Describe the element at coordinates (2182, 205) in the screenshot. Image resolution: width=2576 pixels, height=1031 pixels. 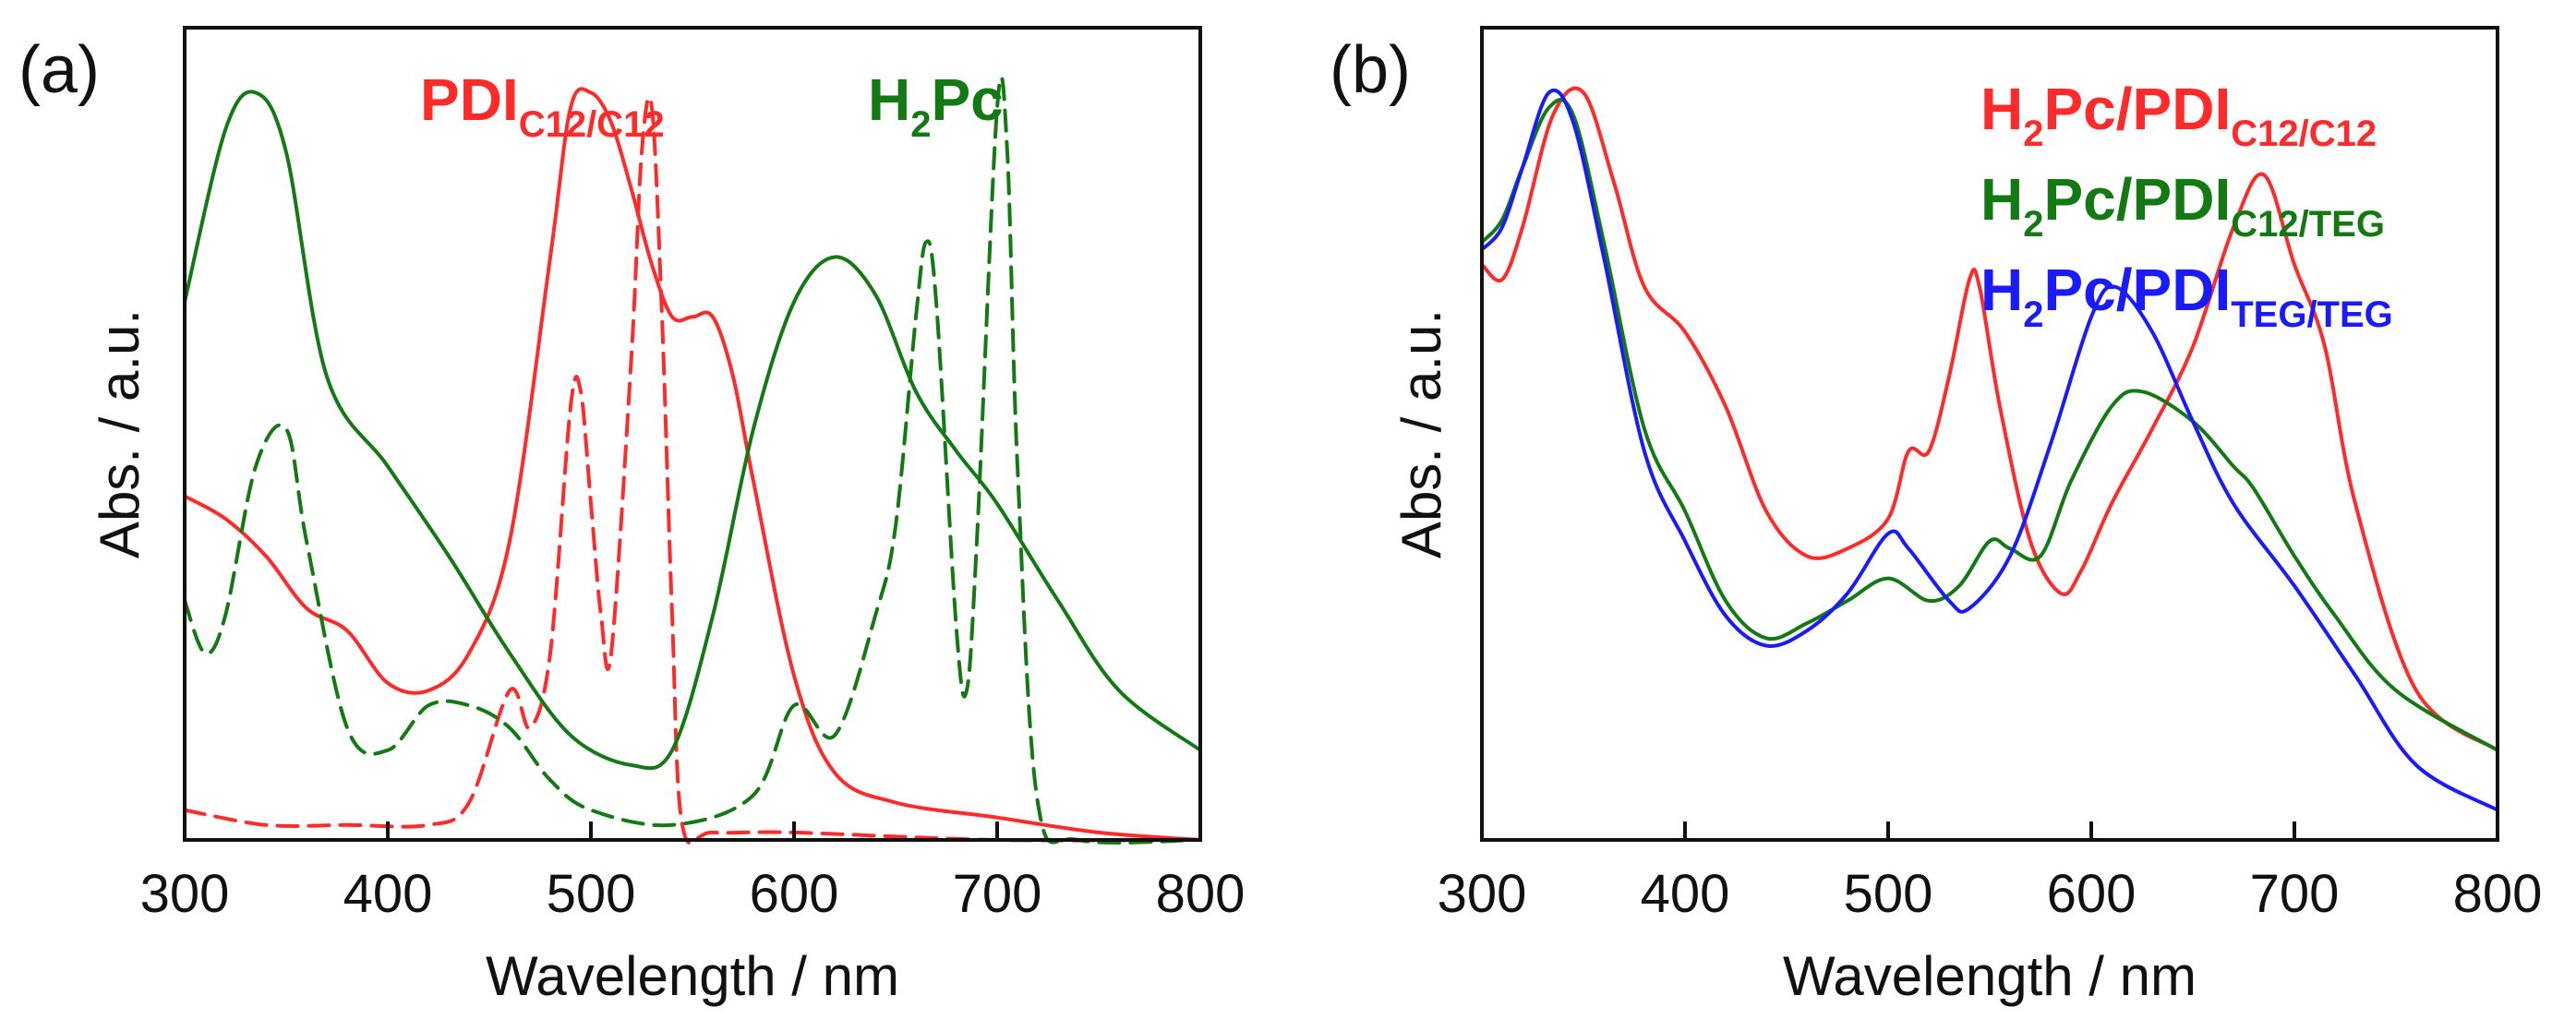
I see `legend-entry-1: H2Pc/PDIC12/TEG` at that location.